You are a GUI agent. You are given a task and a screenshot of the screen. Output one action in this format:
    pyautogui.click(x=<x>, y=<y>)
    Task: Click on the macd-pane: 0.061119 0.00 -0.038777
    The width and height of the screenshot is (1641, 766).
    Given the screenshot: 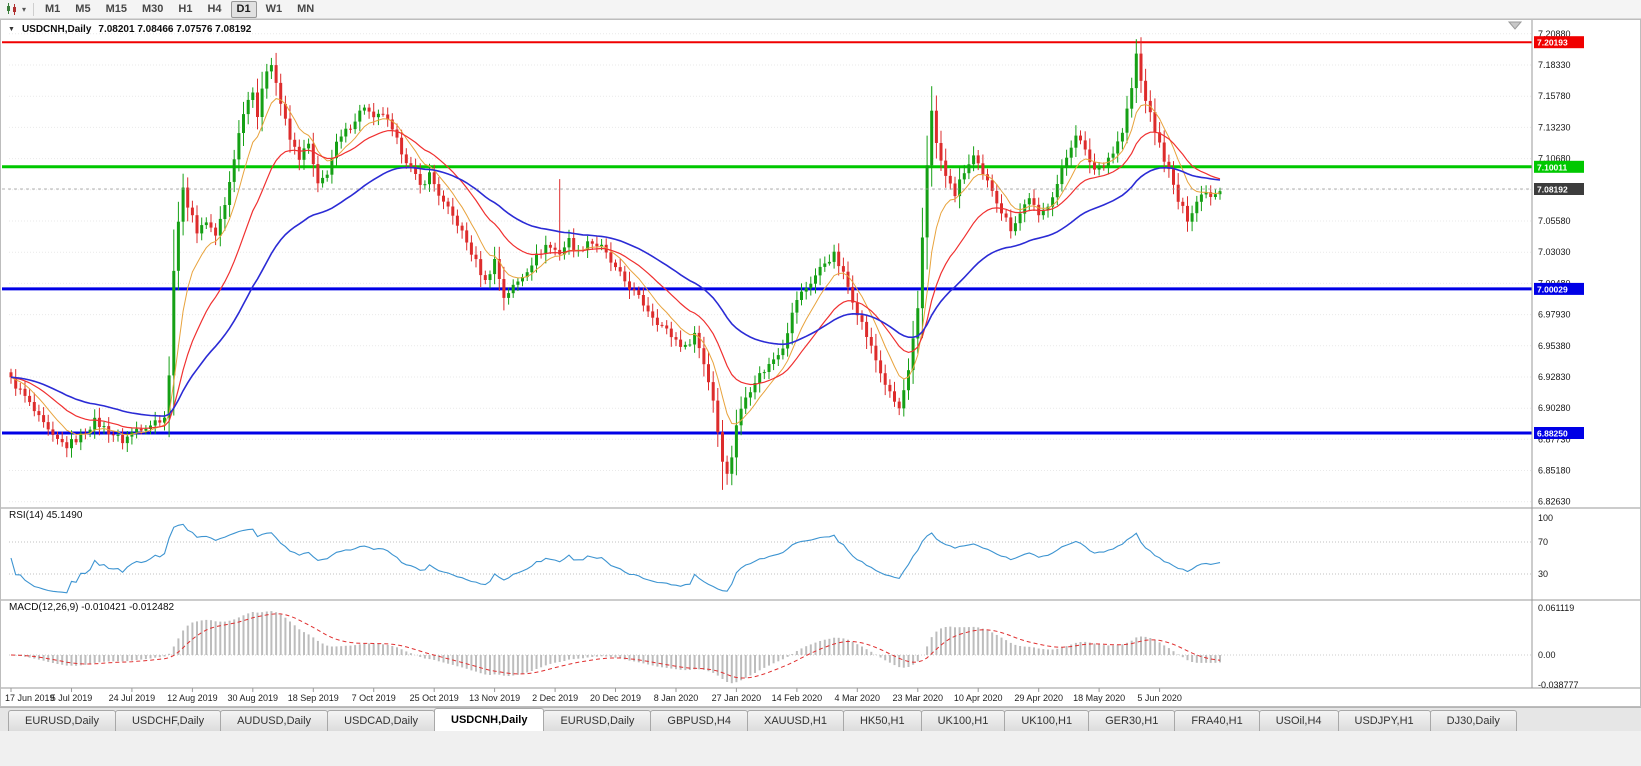 What is the action you would take?
    pyautogui.click(x=794, y=646)
    